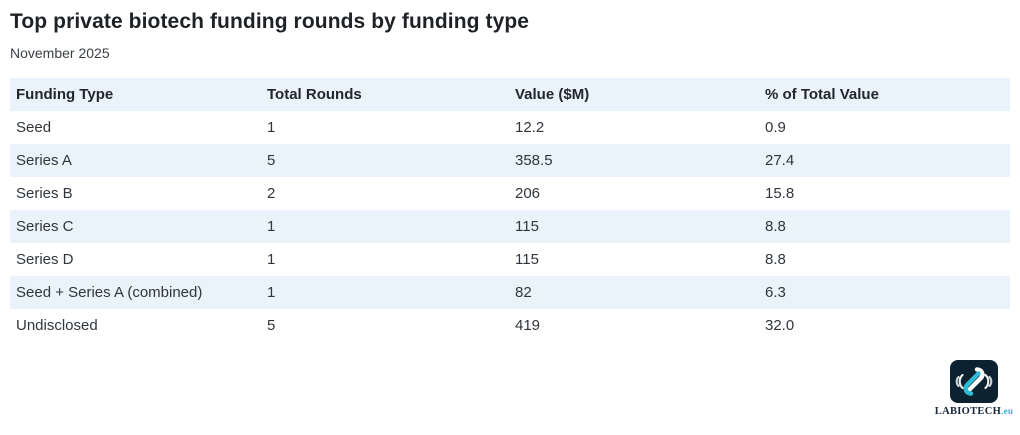  What do you see at coordinates (65, 94) in the screenshot?
I see `column-header: Funding Type` at bounding box center [65, 94].